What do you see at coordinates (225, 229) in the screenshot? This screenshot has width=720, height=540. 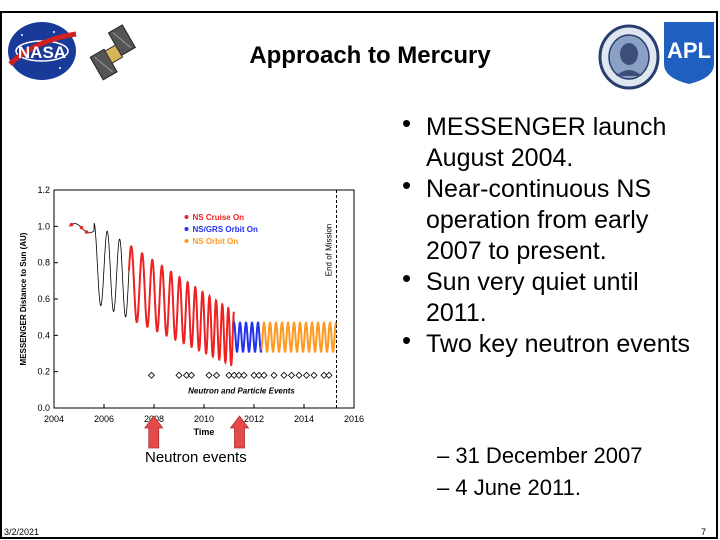 I see `legend-label: NS/GRS Orbit On` at bounding box center [225, 229].